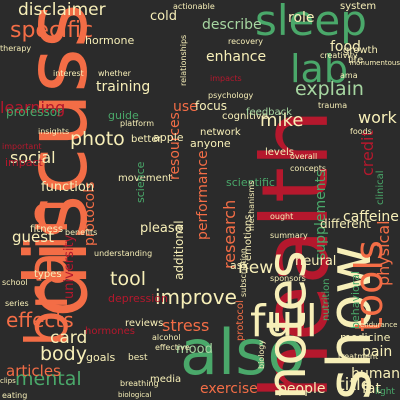 The height and width of the screenshot is (400, 400). I want to click on word-types: types, so click(48, 274).